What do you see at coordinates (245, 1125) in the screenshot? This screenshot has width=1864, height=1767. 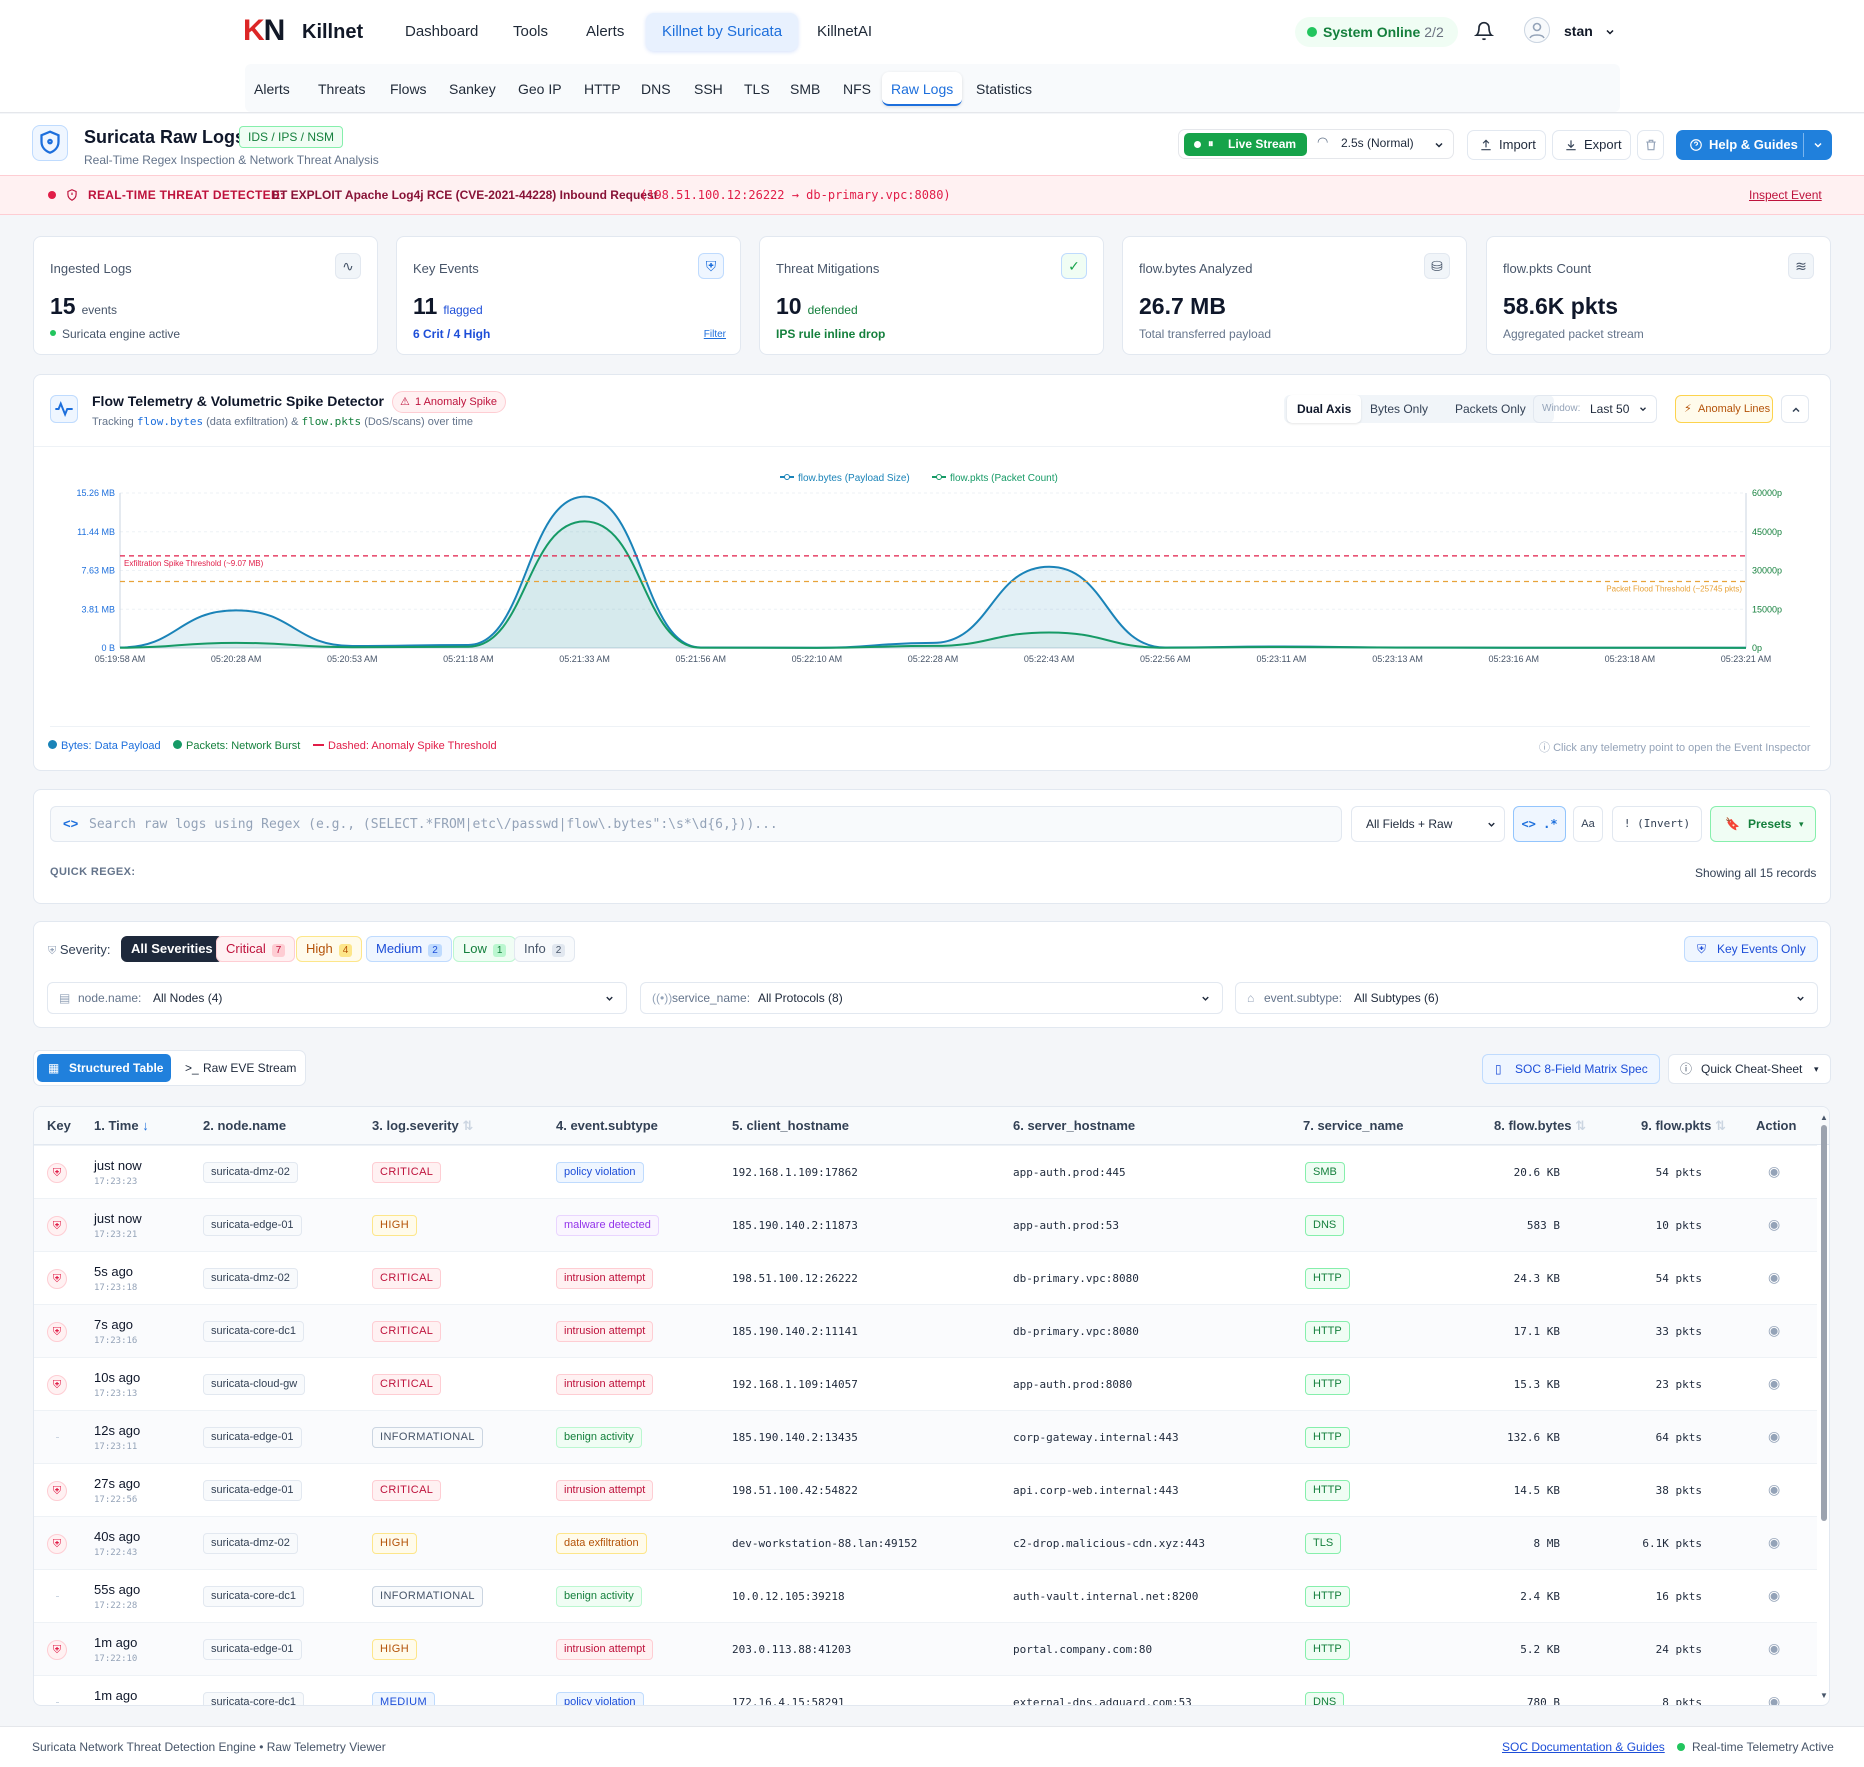 I see `col-node-name: 2. node.name` at bounding box center [245, 1125].